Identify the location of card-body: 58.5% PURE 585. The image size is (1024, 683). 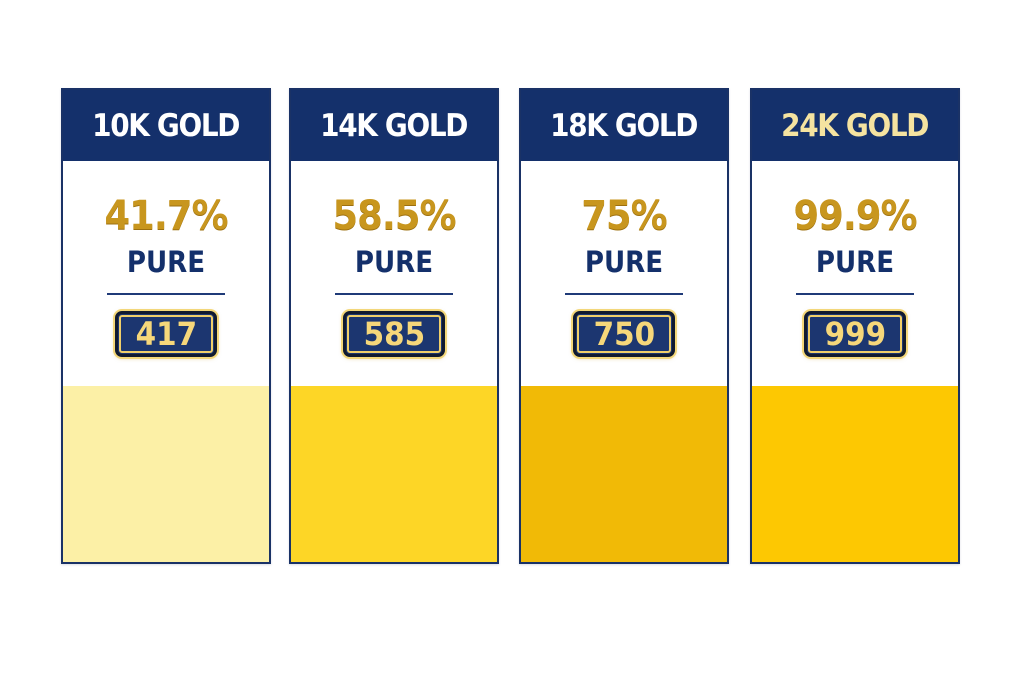
(394, 273).